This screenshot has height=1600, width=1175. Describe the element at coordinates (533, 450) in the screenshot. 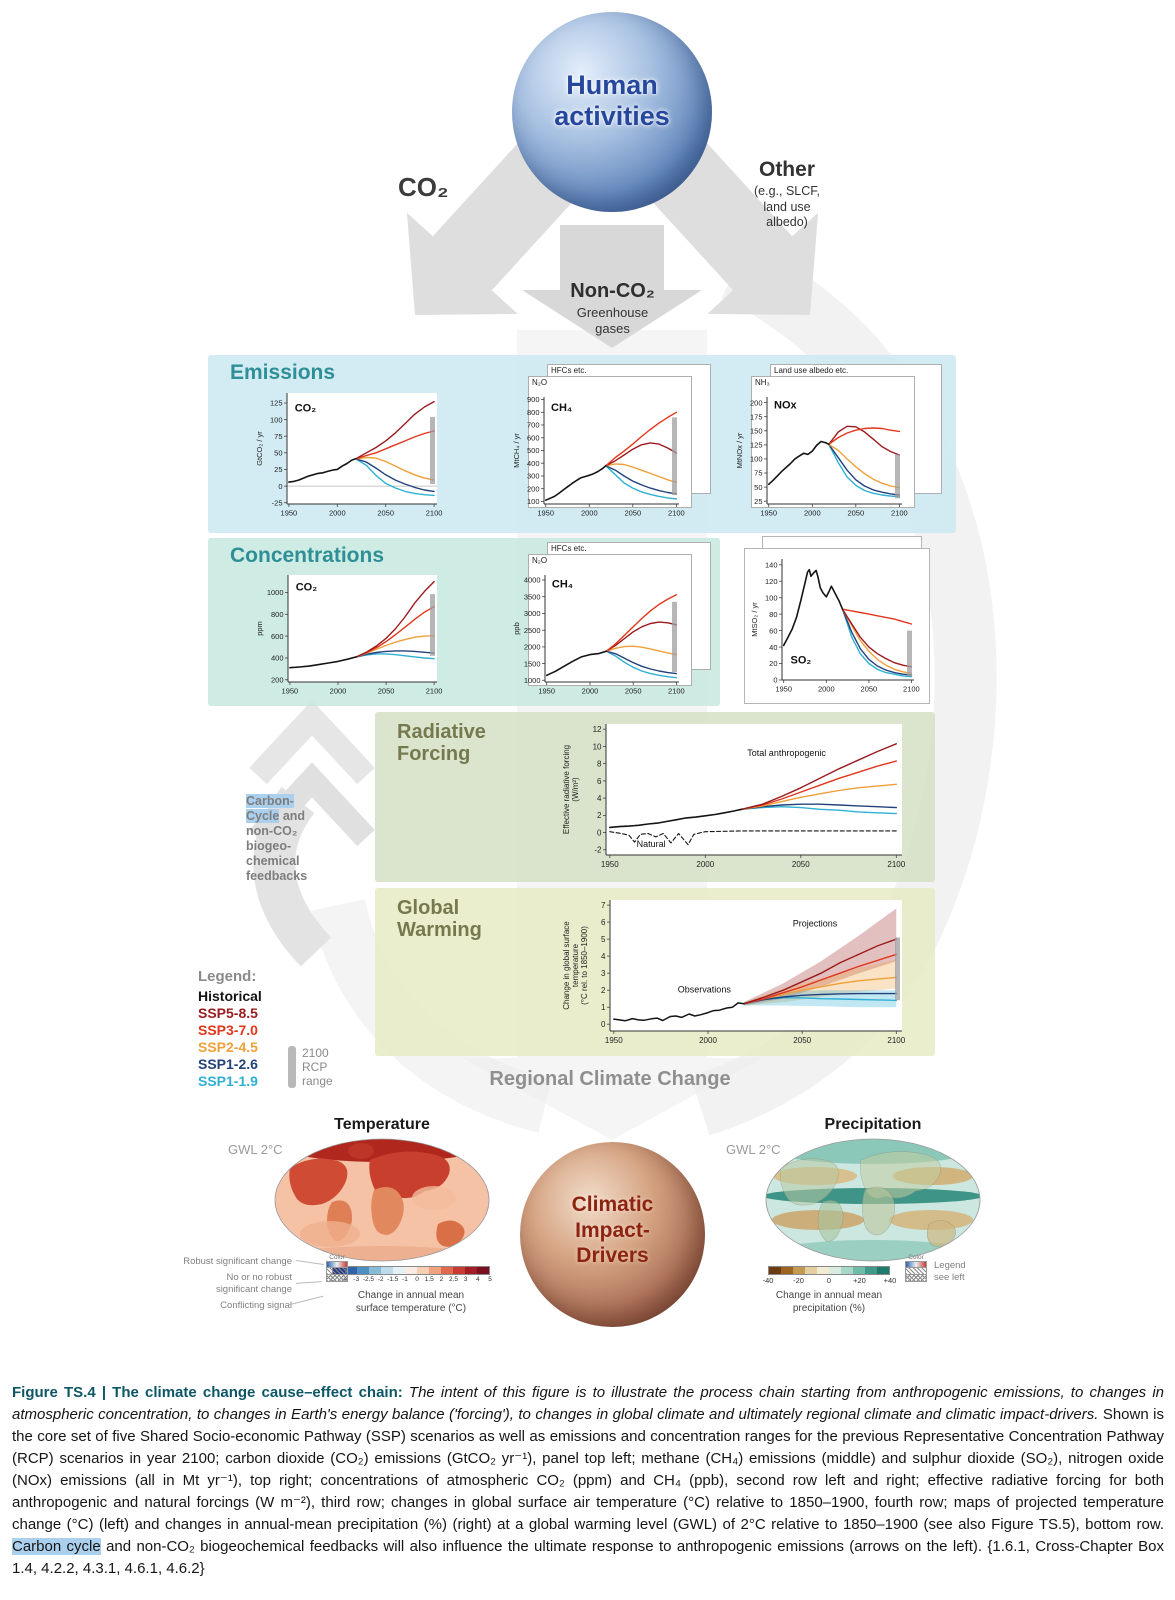

I see `svg-text: 500` at that location.